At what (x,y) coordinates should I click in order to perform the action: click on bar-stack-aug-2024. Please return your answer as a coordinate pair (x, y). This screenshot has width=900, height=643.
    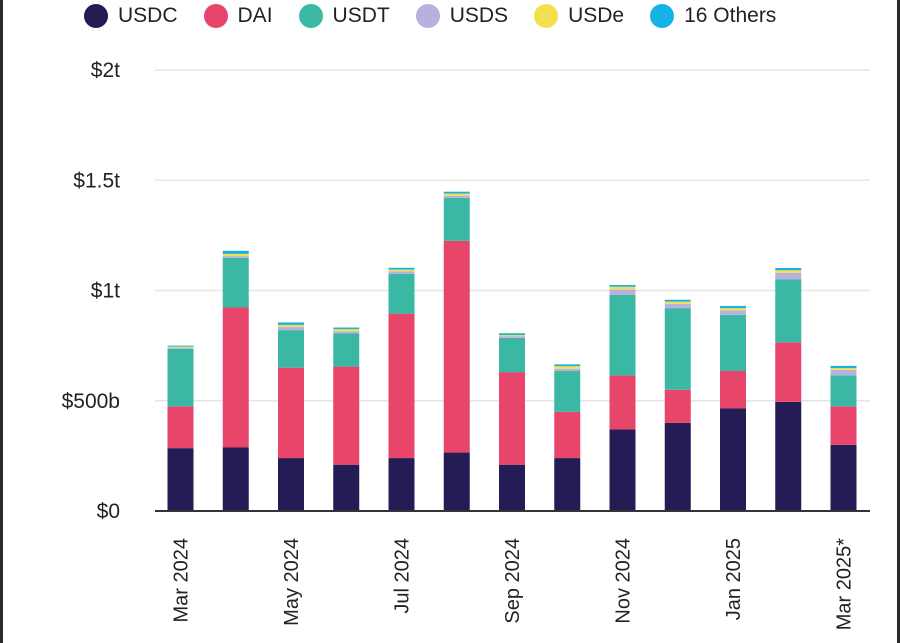
    Looking at the image, I should click on (456, 351).